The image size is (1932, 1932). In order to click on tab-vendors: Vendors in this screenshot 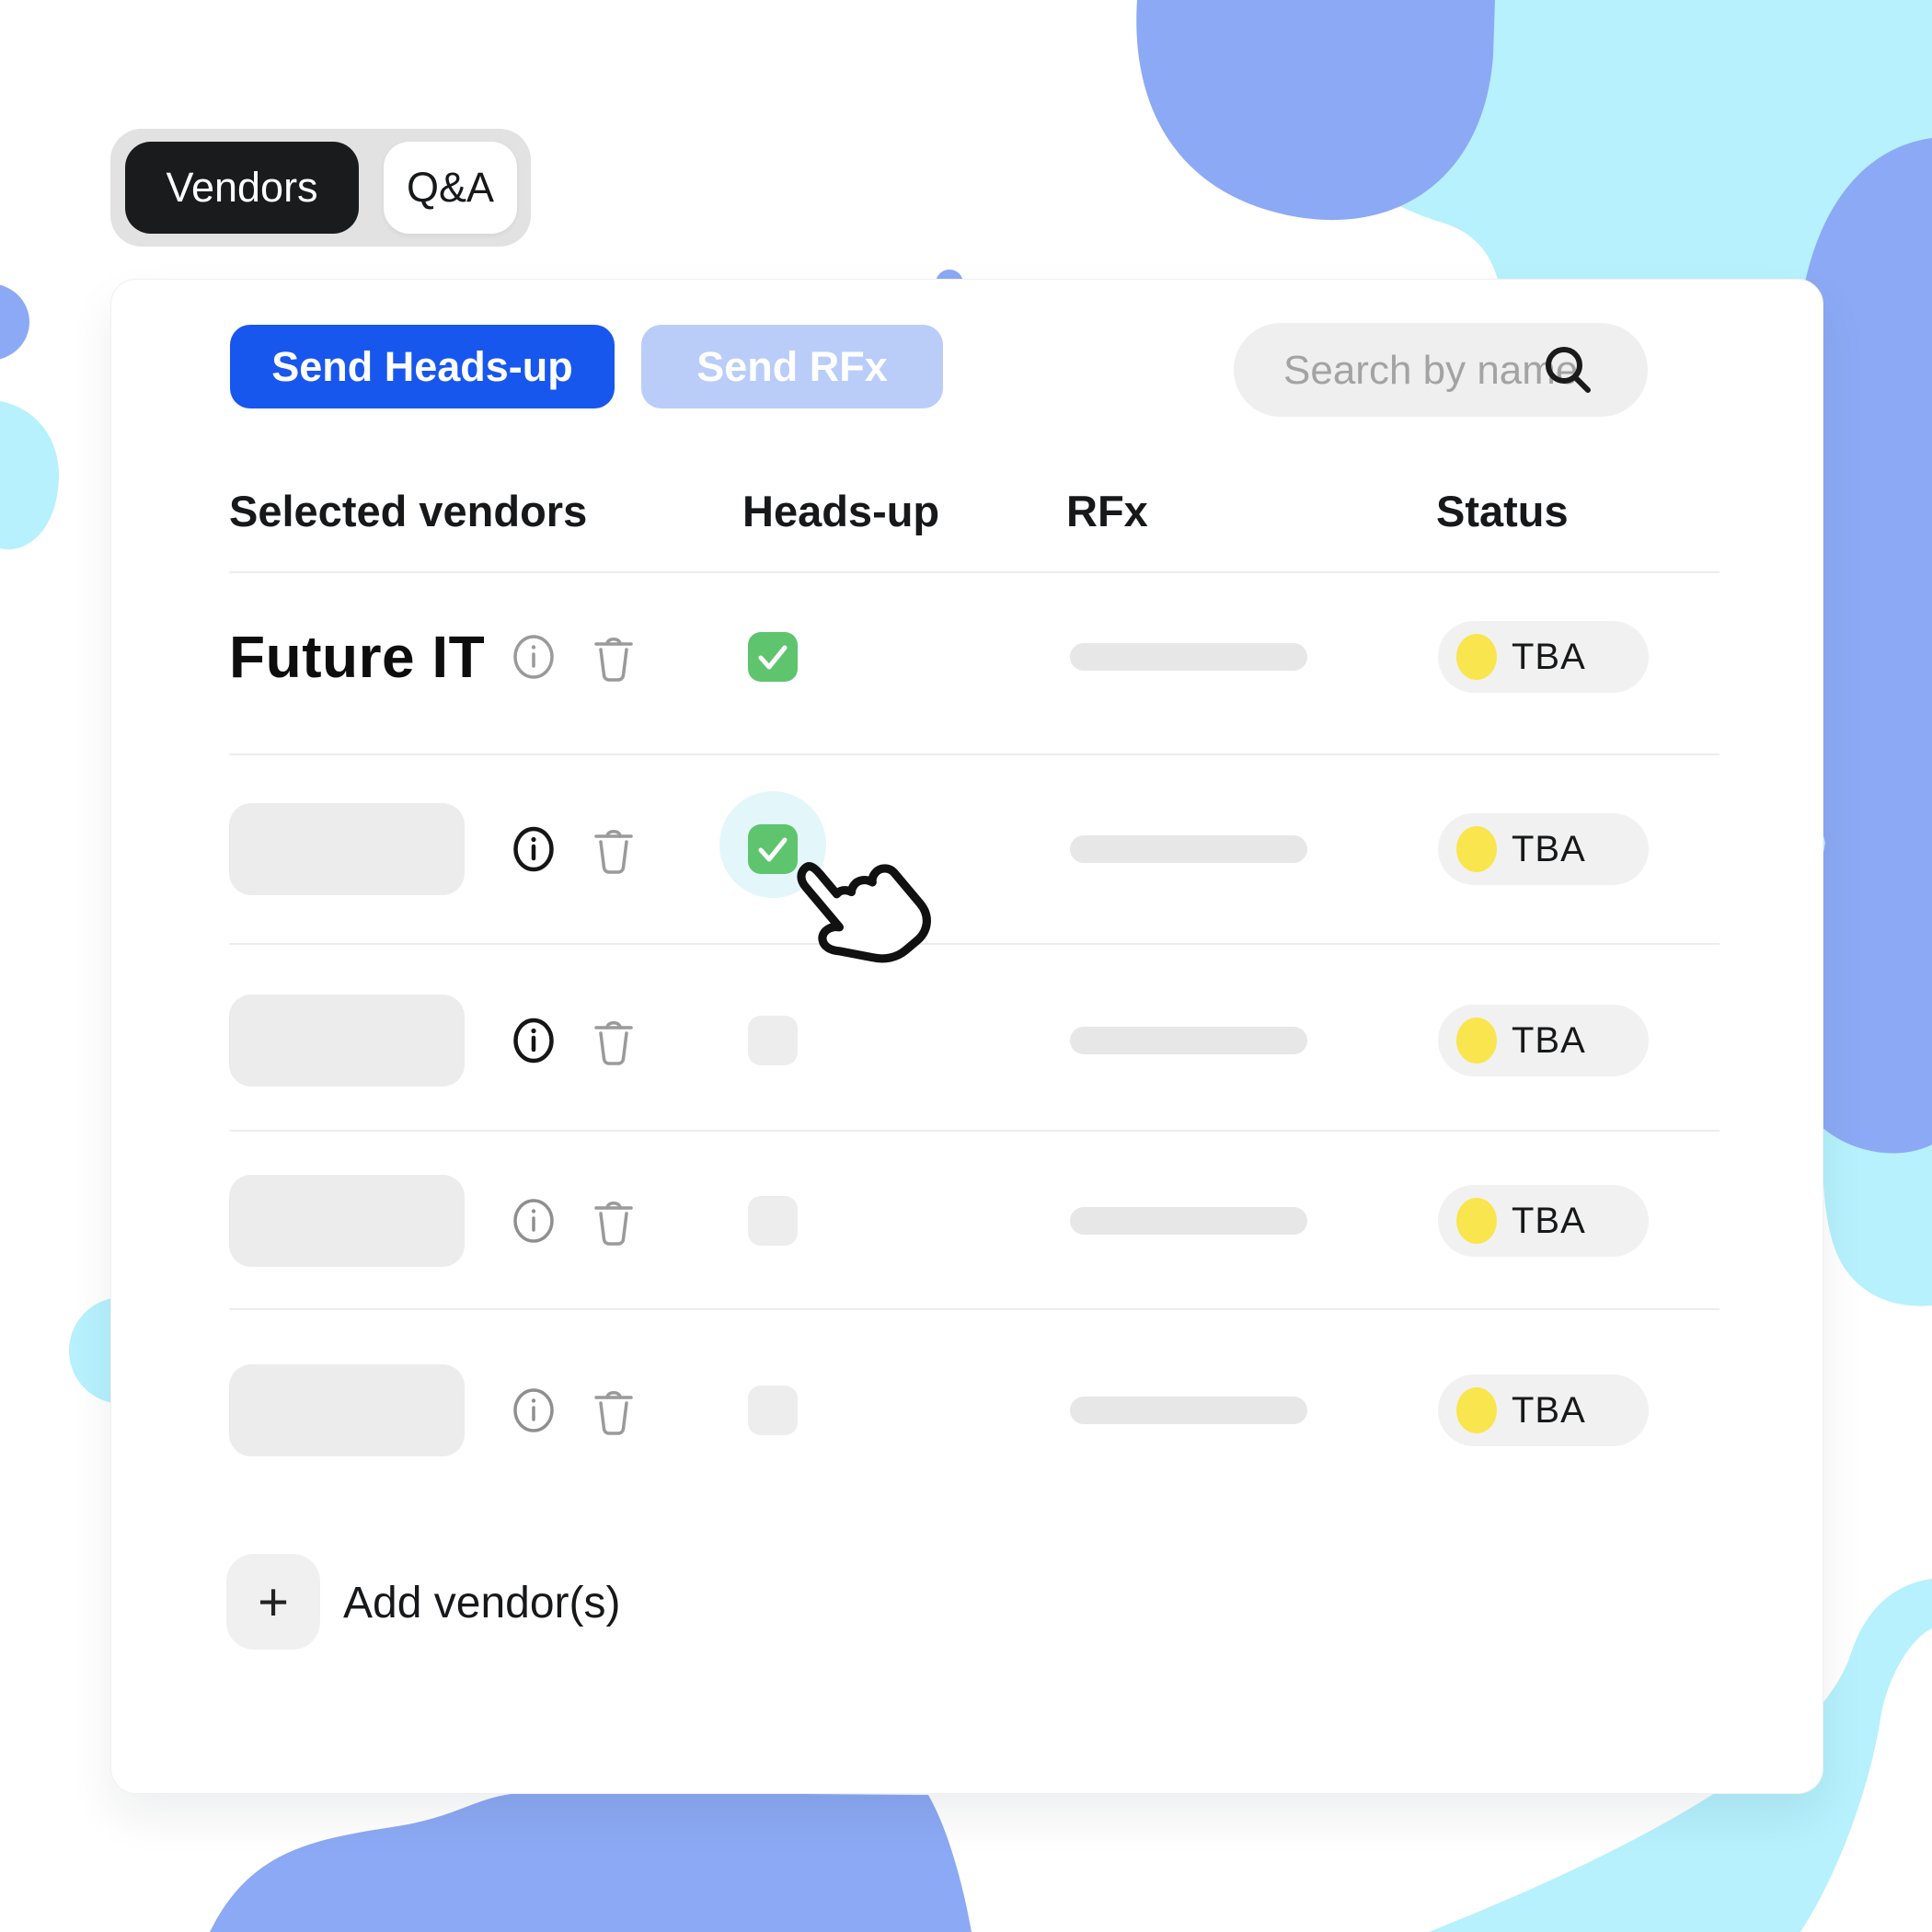, I will do `click(242, 188)`.